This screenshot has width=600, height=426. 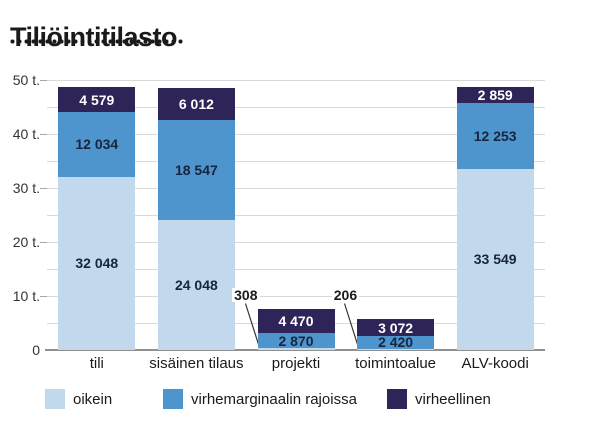 What do you see at coordinates (36, 350) in the screenshot?
I see `y-axis-tick-label: 0` at bounding box center [36, 350].